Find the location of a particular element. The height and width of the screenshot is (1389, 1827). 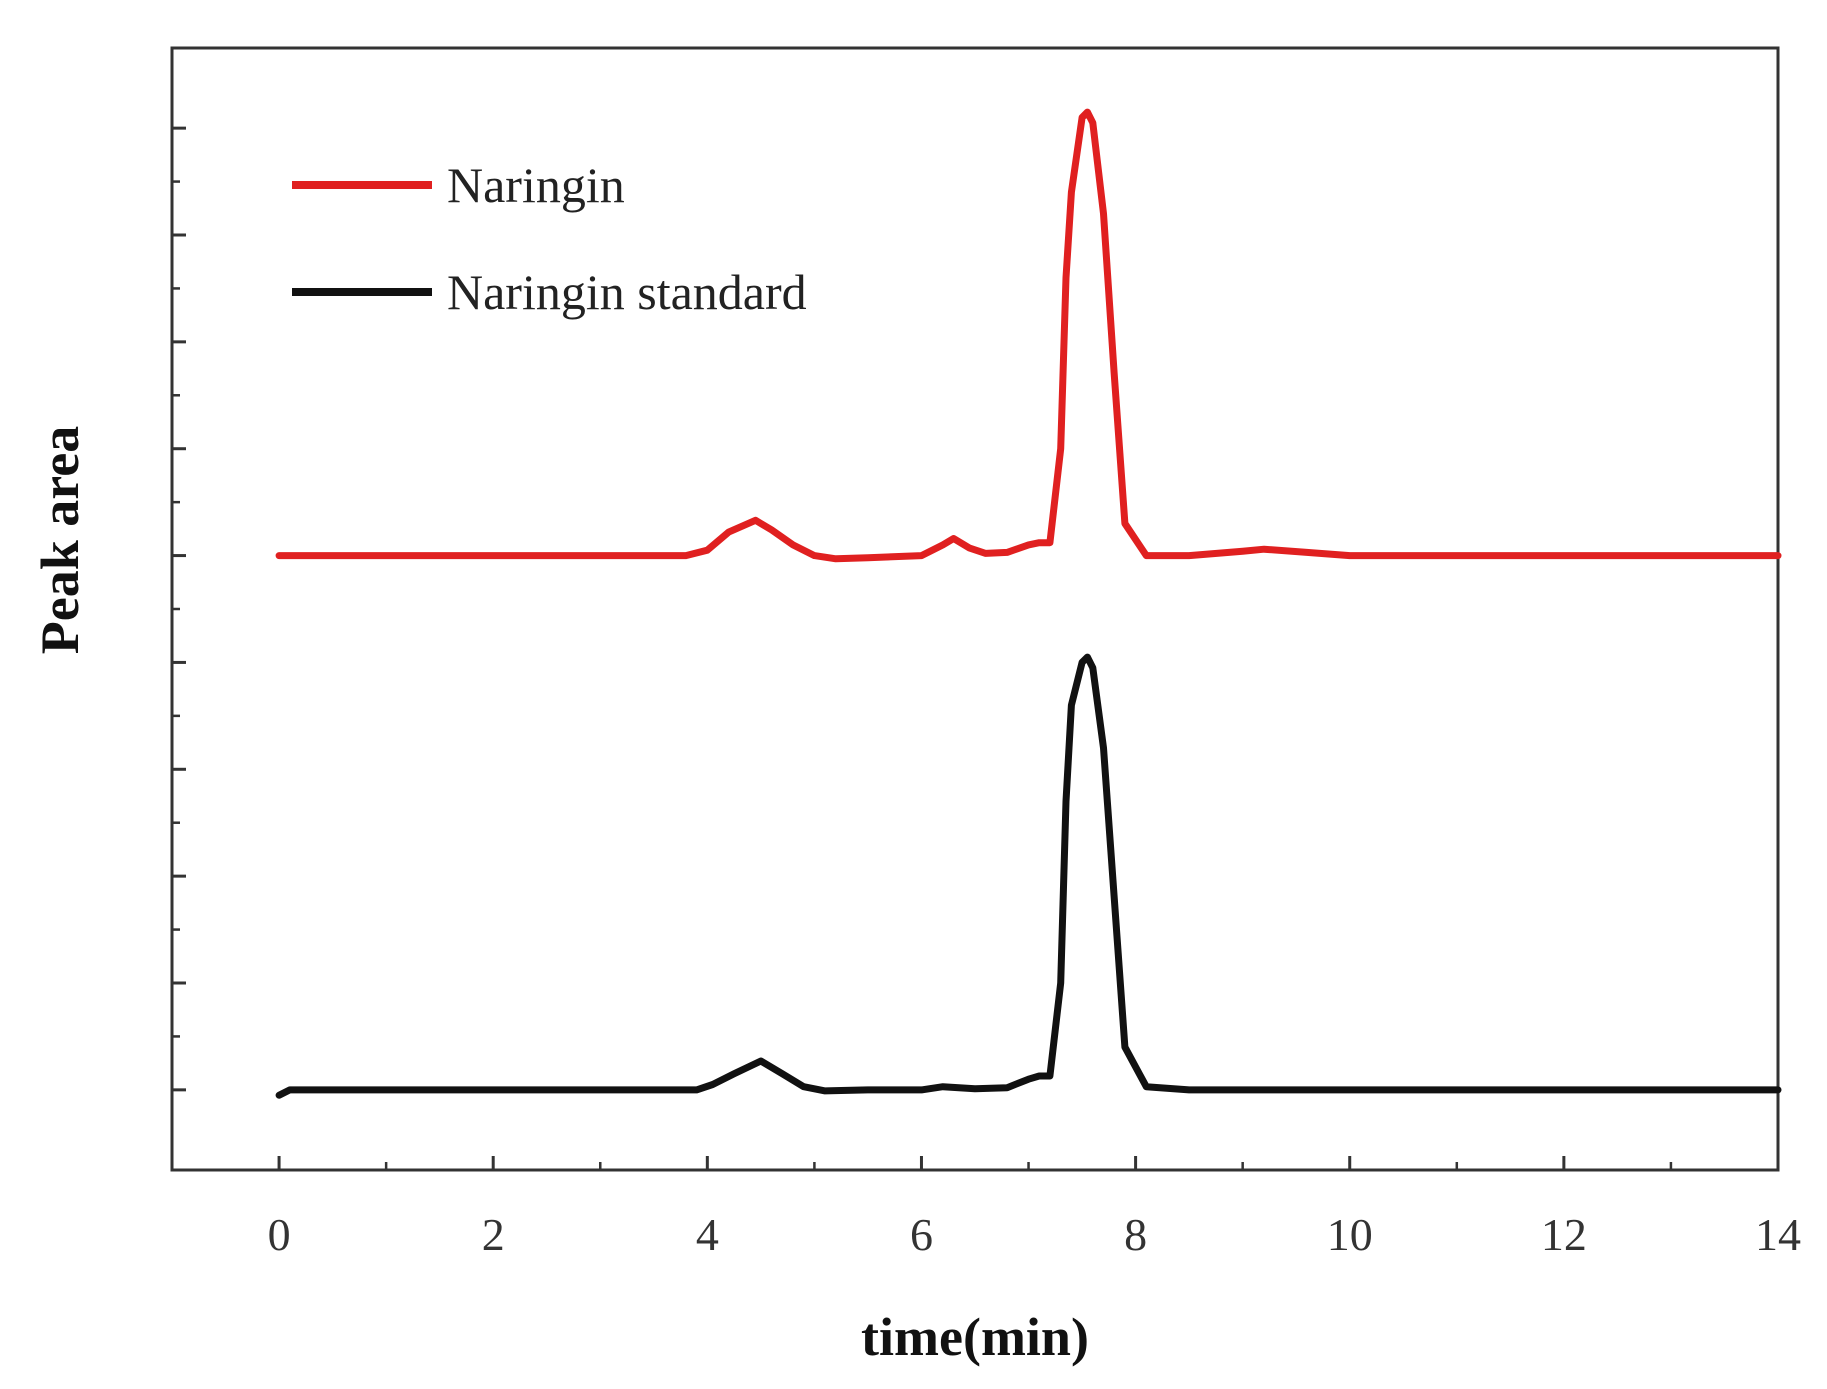

y-axis-ticks is located at coordinates (179, 609).